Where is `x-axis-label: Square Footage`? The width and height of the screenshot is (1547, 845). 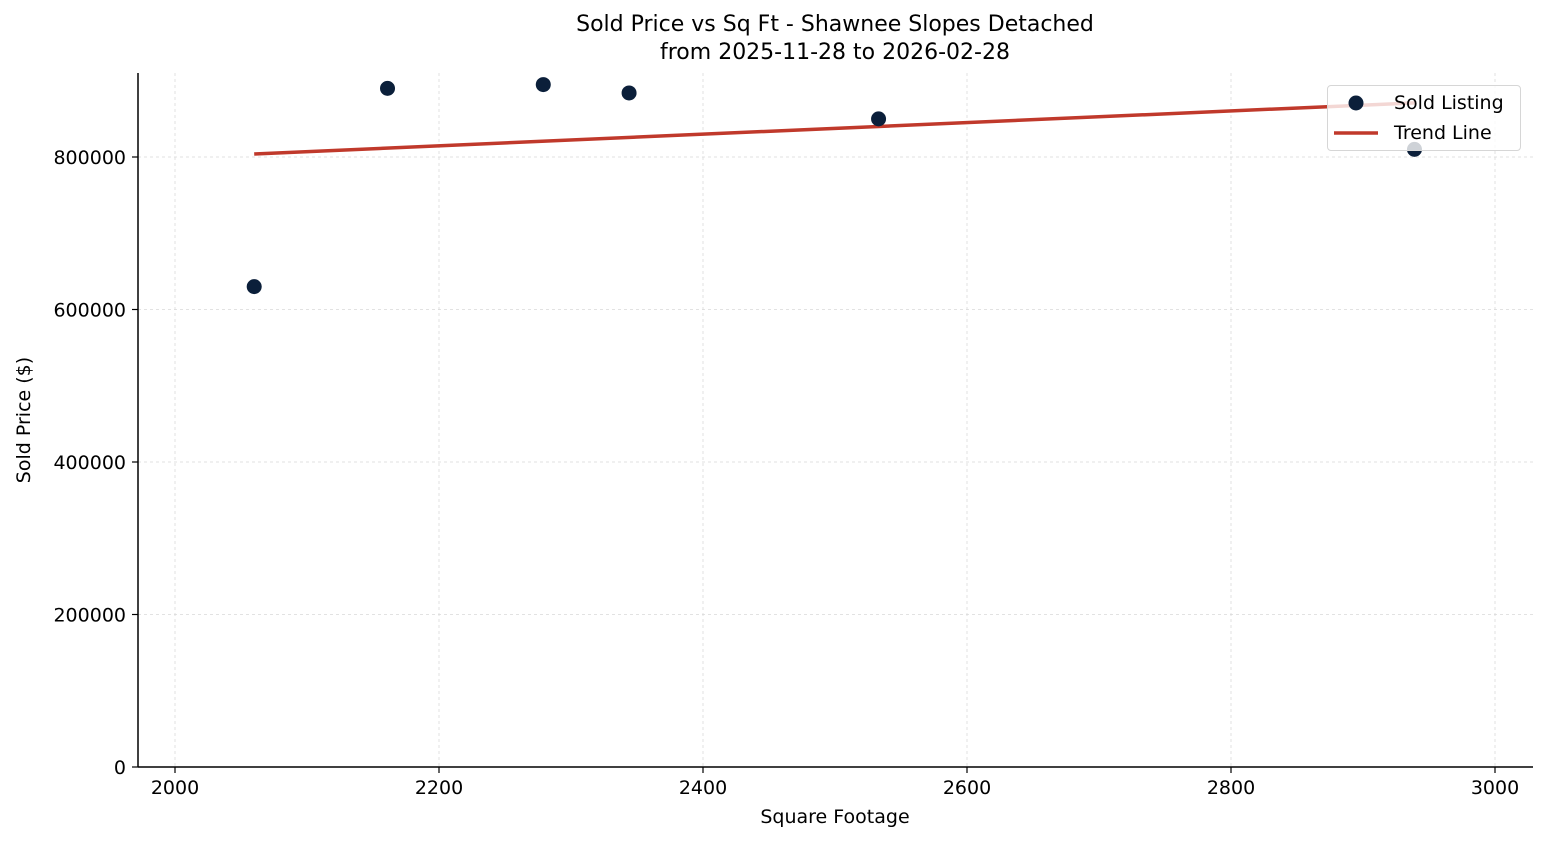 x-axis-label: Square Footage is located at coordinates (835, 817).